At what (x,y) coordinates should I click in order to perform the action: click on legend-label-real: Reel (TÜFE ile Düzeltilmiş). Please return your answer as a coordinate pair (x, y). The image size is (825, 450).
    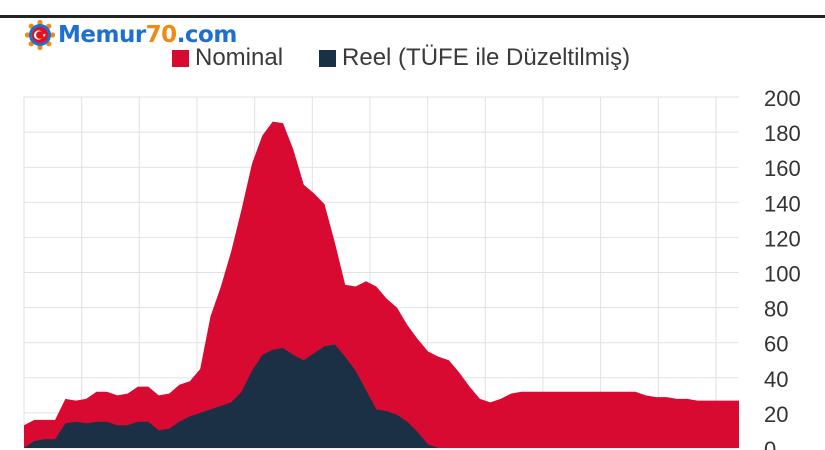
    Looking at the image, I should click on (486, 57).